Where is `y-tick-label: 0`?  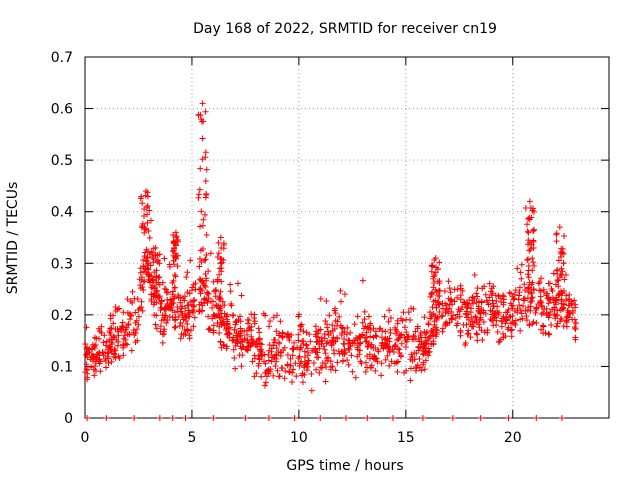
y-tick-label: 0 is located at coordinates (68, 419).